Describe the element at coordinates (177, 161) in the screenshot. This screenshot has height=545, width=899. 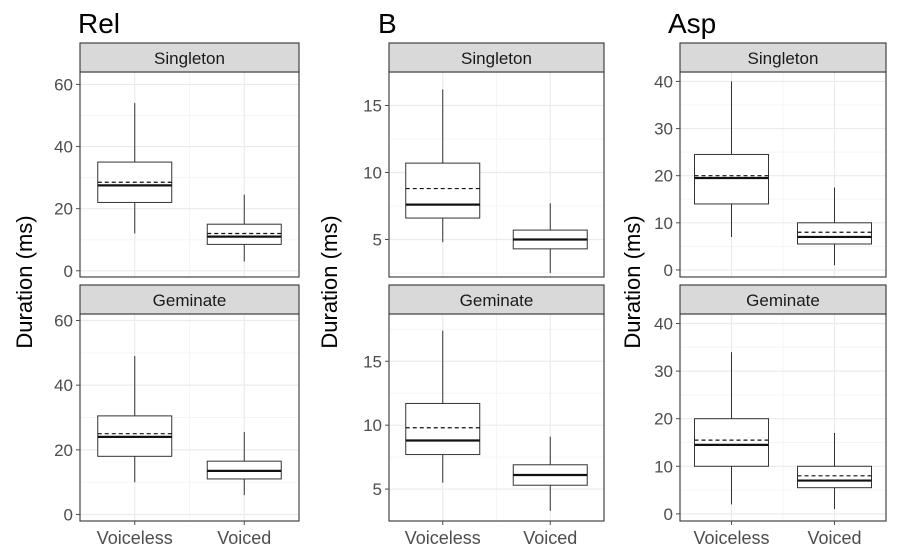
I see `facet-singleton: Singleton 0 20 40 60` at that location.